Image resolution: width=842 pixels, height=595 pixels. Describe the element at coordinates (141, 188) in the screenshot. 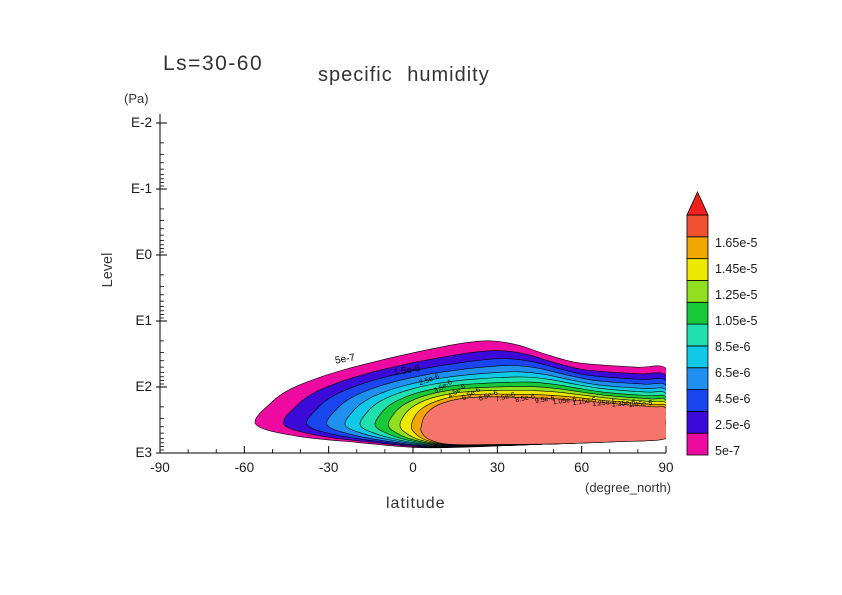

I see `y-tick-label: E-1` at that location.